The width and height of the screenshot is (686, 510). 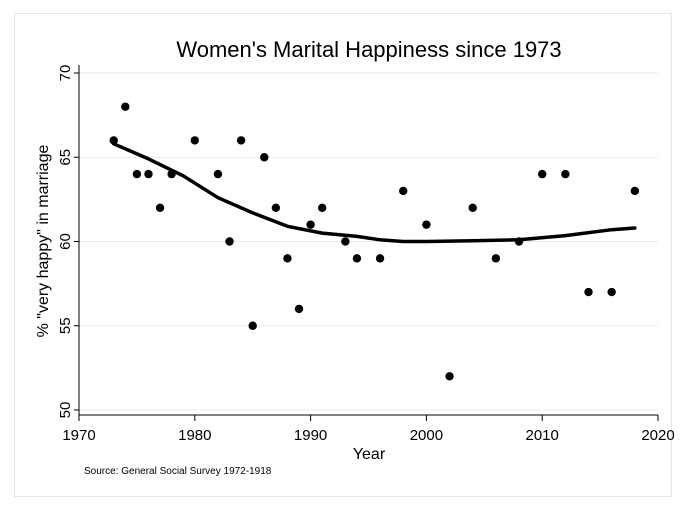 I want to click on y-tick-label: 50, so click(x=65, y=410).